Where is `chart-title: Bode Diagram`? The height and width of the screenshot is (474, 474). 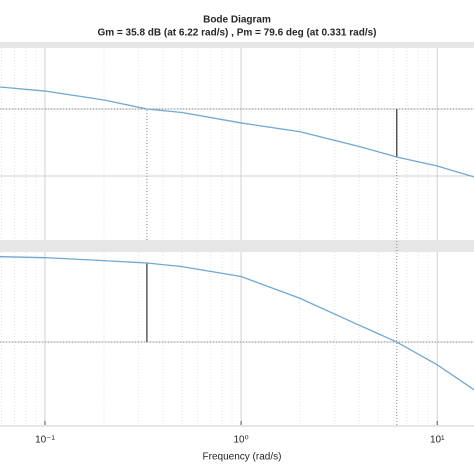 chart-title: Bode Diagram is located at coordinates (237, 20).